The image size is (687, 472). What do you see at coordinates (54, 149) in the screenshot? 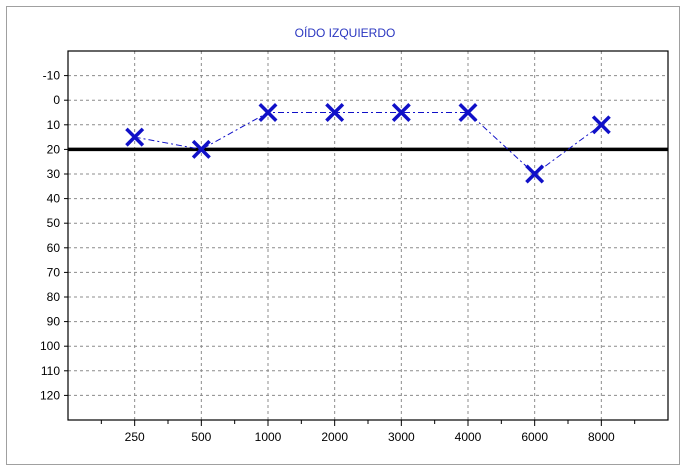
I see `y-tick-label: 20` at bounding box center [54, 149].